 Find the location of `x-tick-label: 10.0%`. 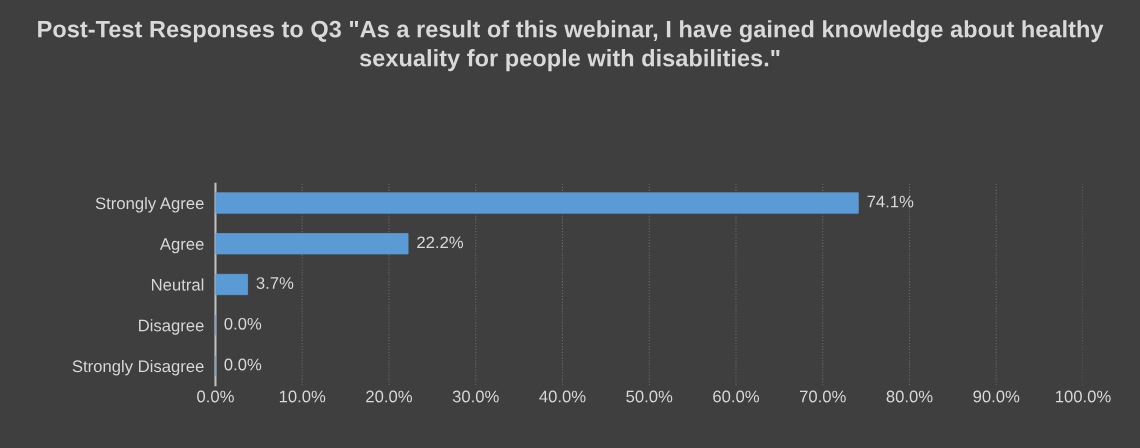

x-tick-label: 10.0% is located at coordinates (302, 396).